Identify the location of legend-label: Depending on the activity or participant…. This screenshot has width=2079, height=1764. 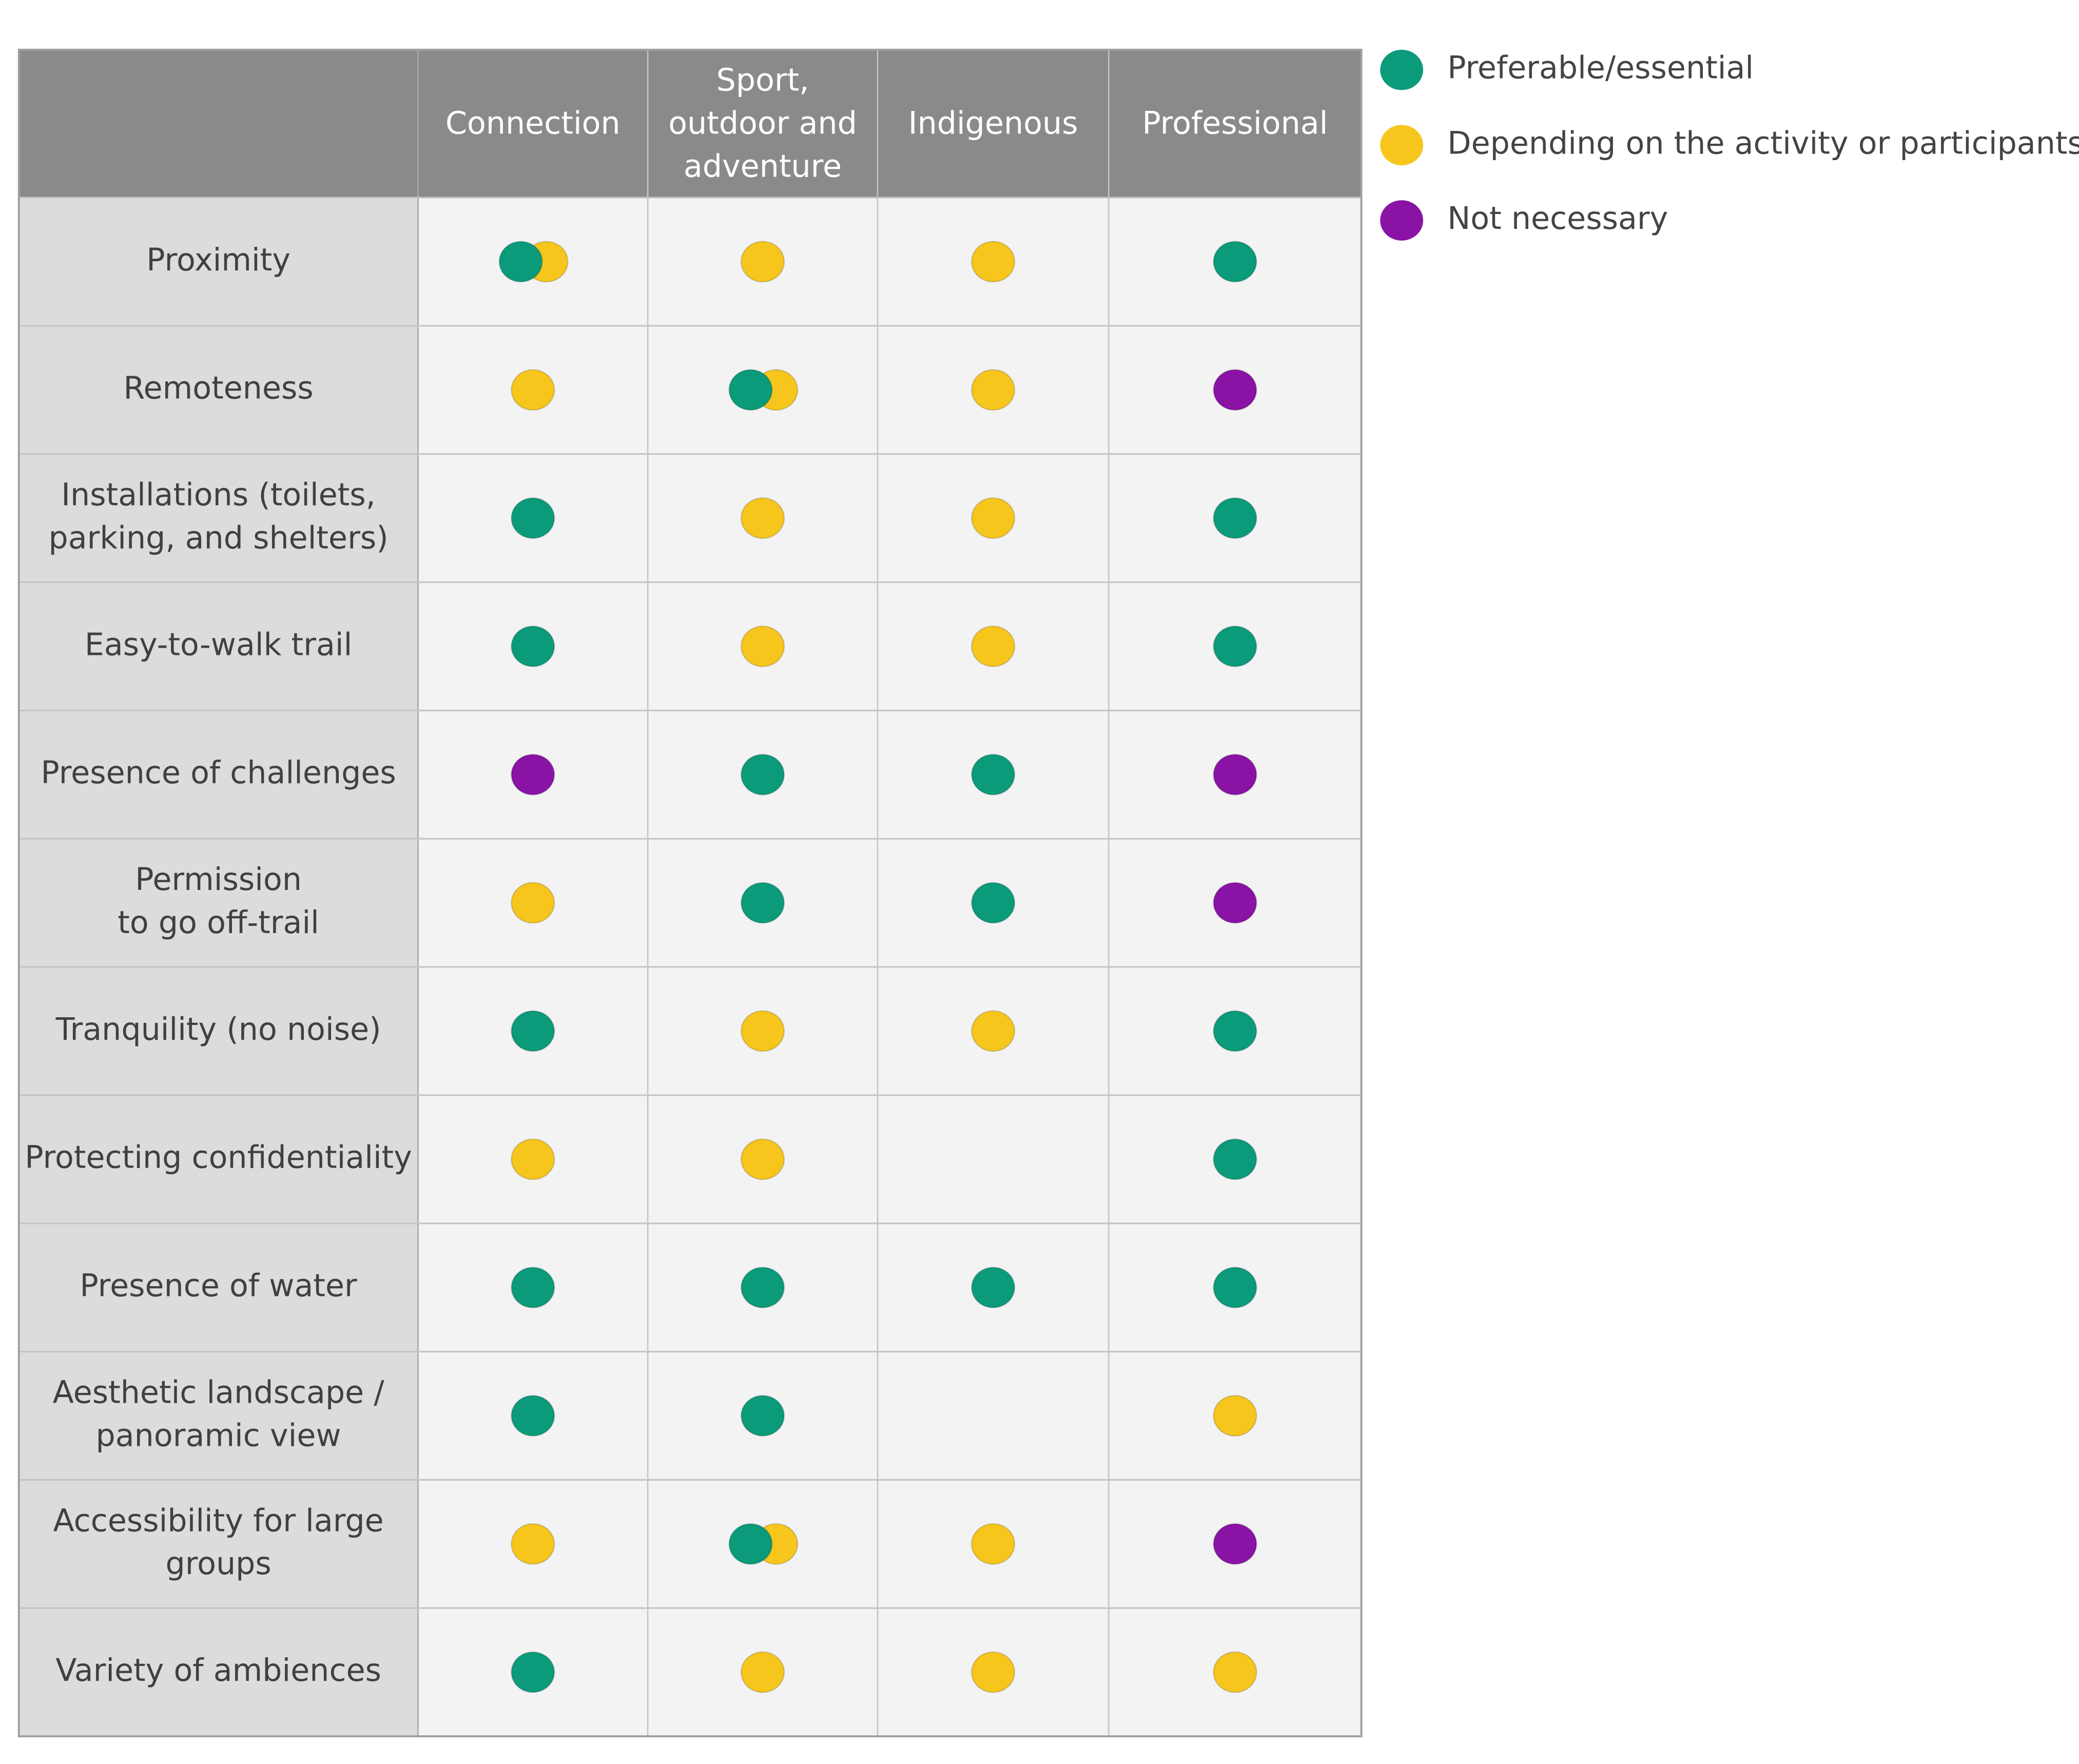
(1763, 143).